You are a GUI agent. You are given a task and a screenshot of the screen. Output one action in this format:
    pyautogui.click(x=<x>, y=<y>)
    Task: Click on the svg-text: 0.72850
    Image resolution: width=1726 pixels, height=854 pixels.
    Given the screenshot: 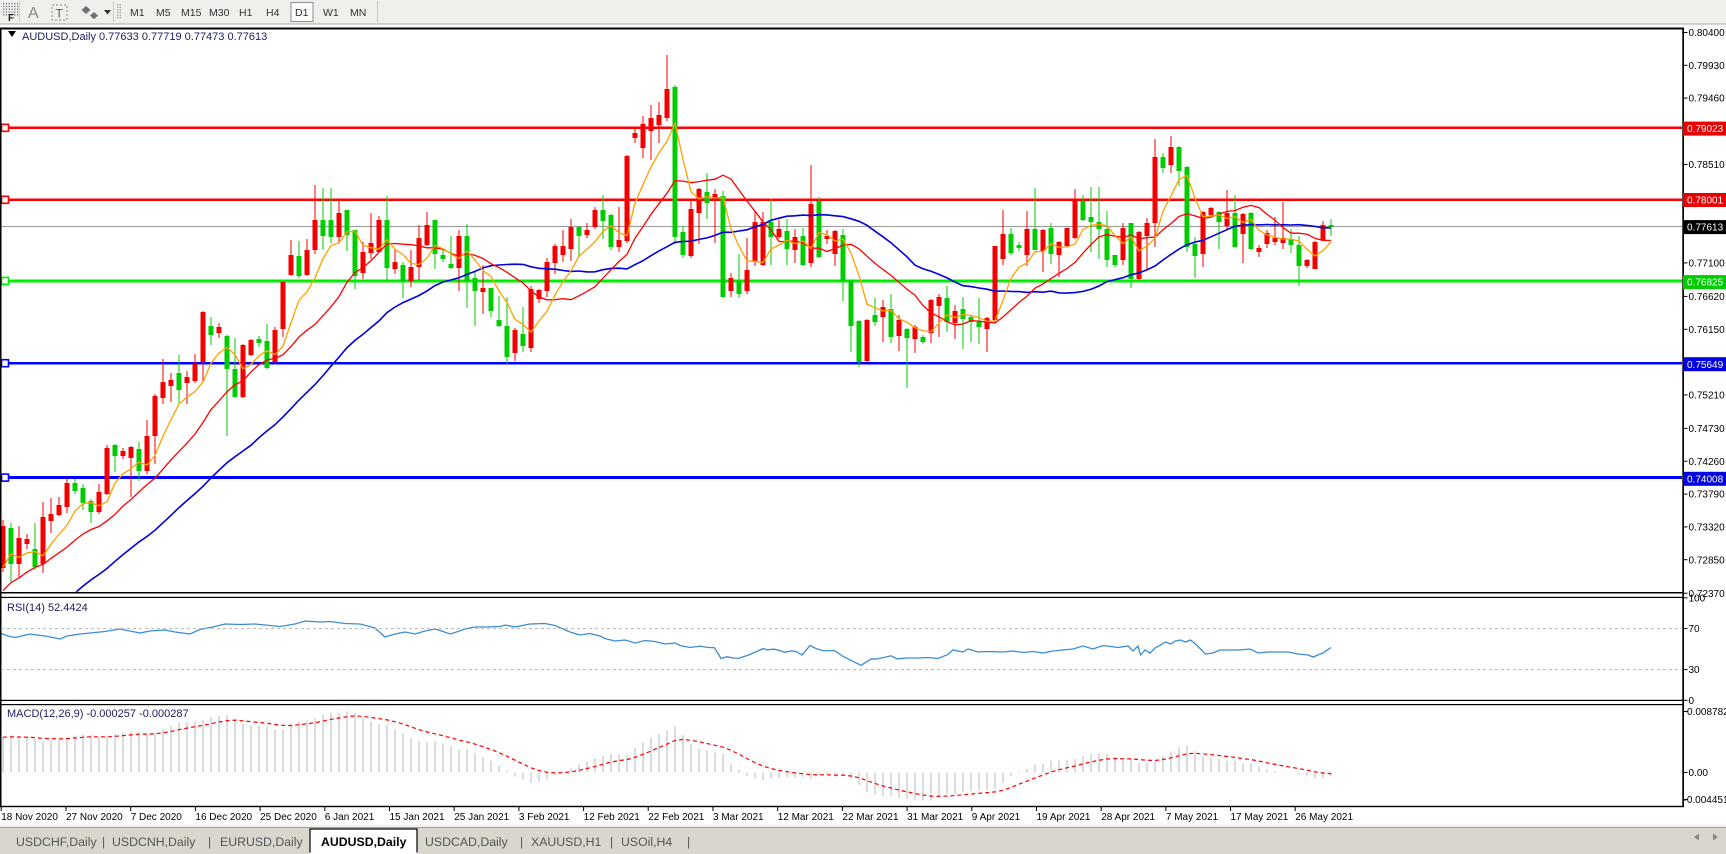 What is the action you would take?
    pyautogui.click(x=1707, y=560)
    